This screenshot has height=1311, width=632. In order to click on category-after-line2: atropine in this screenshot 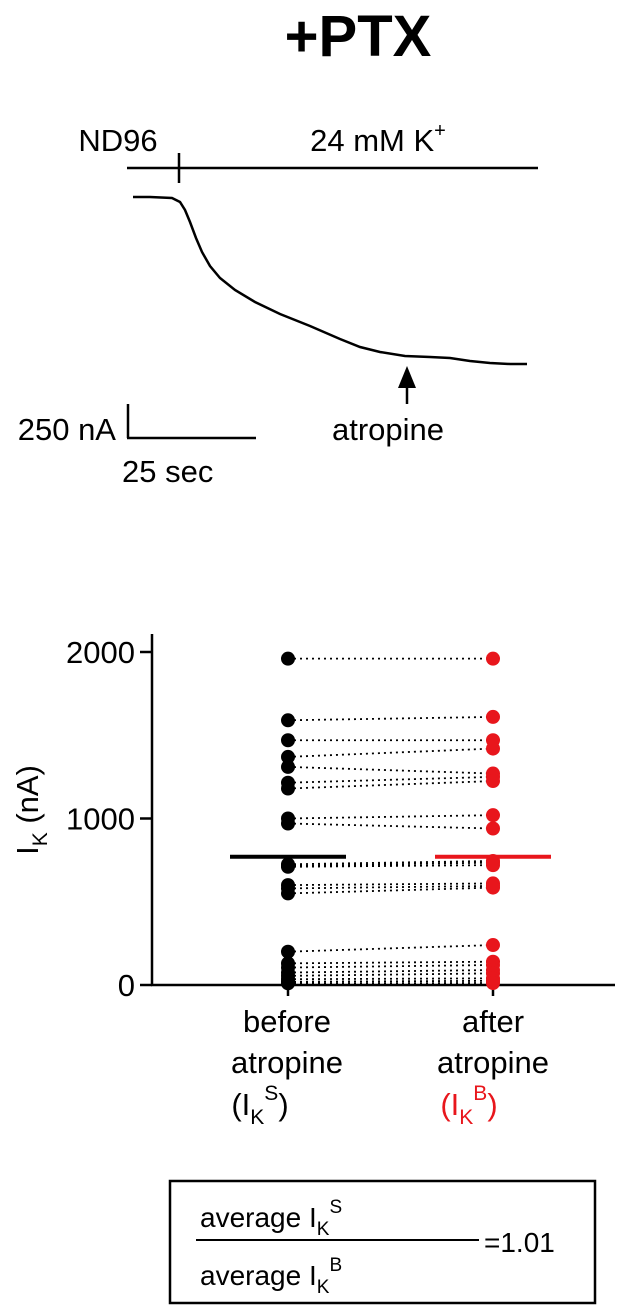, I will do `click(493, 1062)`.